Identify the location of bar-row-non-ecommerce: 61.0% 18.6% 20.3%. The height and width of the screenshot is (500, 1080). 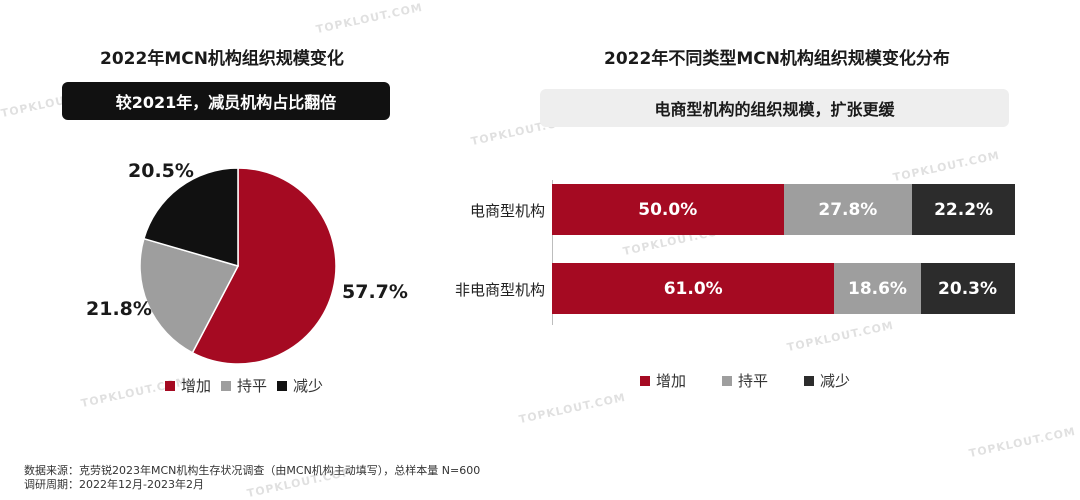
(783, 288).